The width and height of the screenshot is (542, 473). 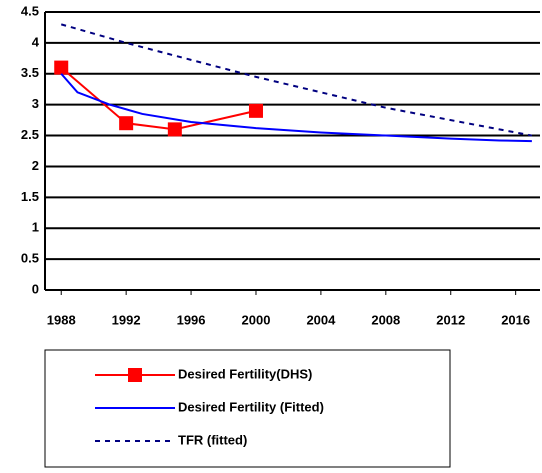 What do you see at coordinates (61, 319) in the screenshot?
I see `x-tick-label: 1988` at bounding box center [61, 319].